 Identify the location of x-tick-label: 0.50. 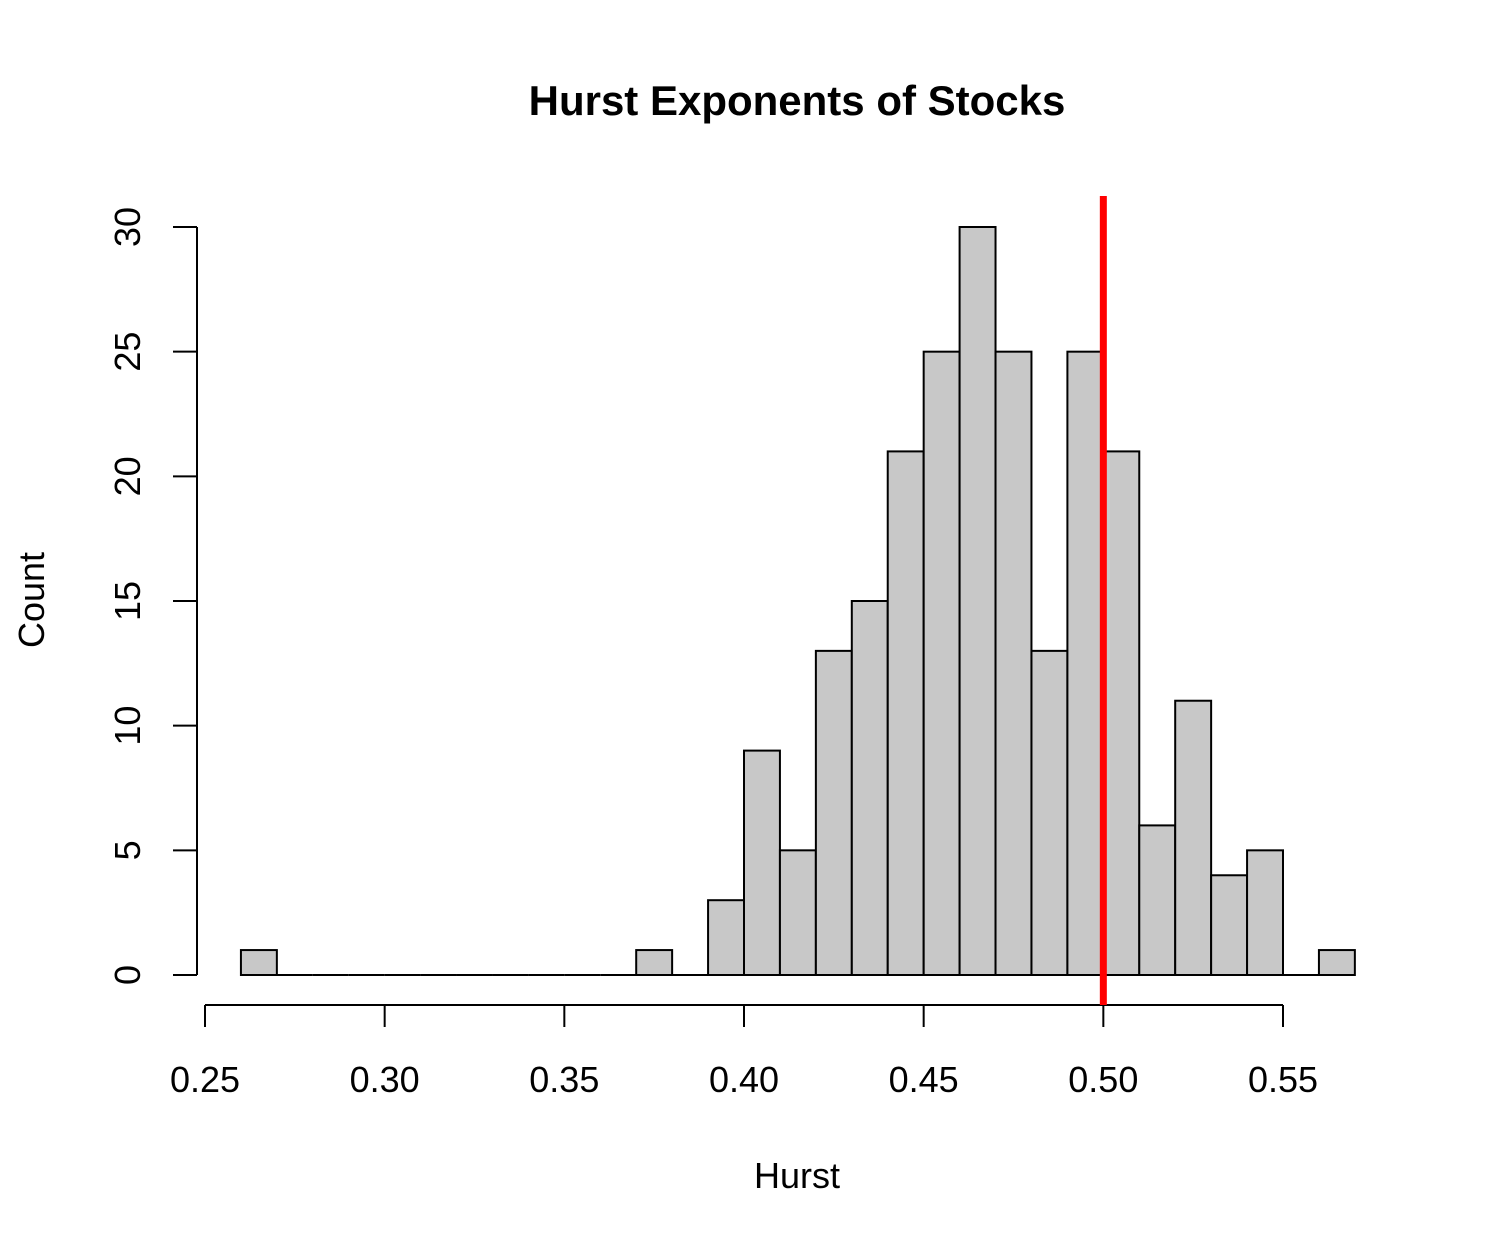
(1103, 1079).